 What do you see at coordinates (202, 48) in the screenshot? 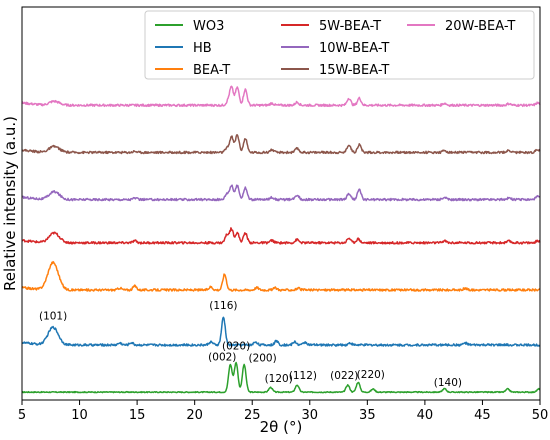
I see `legend-entry-hb: HB` at bounding box center [202, 48].